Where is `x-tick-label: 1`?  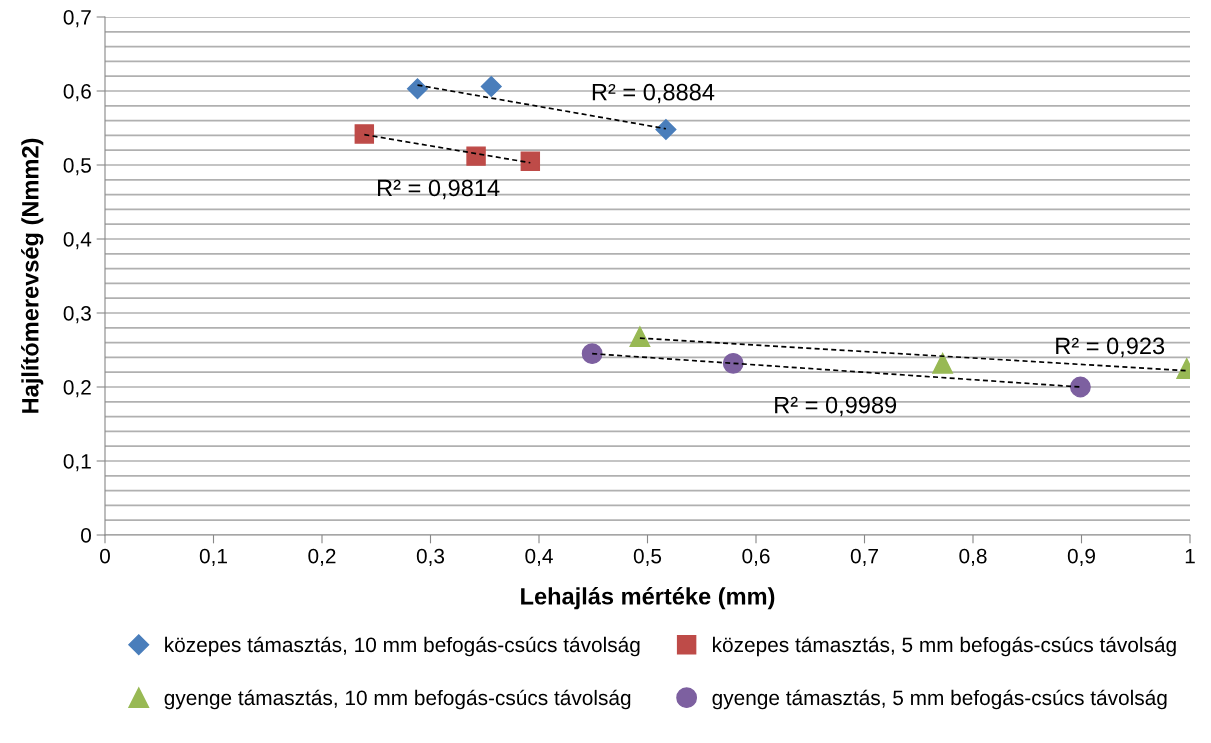 x-tick-label: 1 is located at coordinates (1190, 556).